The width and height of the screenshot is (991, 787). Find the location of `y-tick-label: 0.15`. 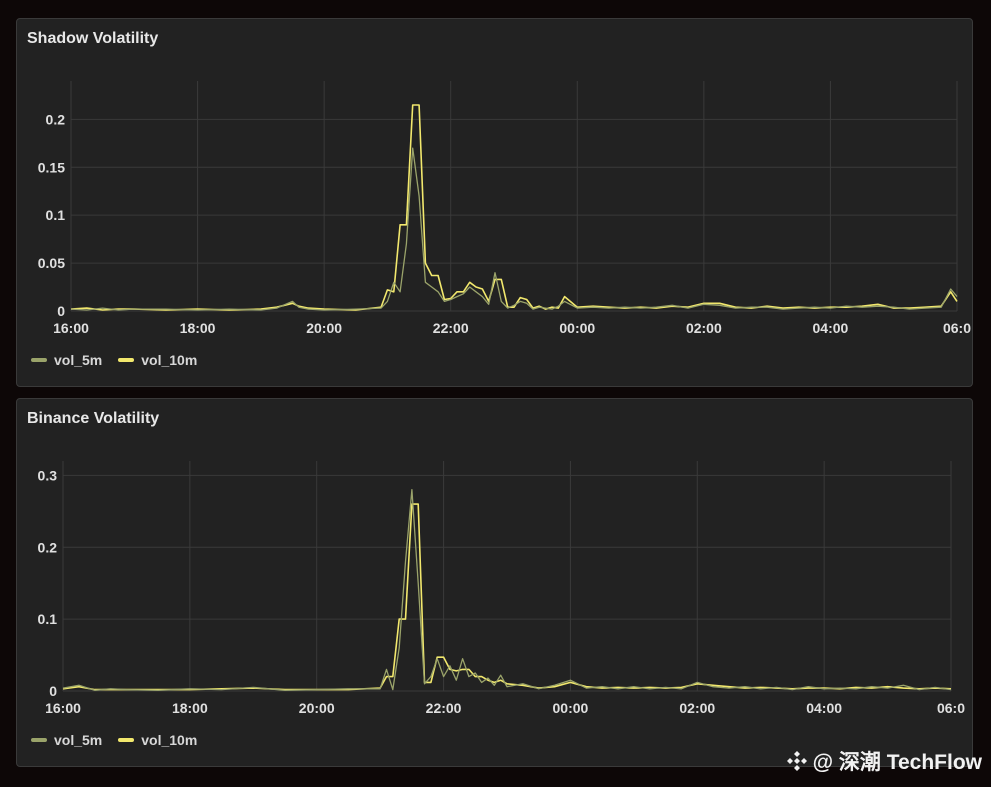

y-tick-label: 0.15 is located at coordinates (51, 167).